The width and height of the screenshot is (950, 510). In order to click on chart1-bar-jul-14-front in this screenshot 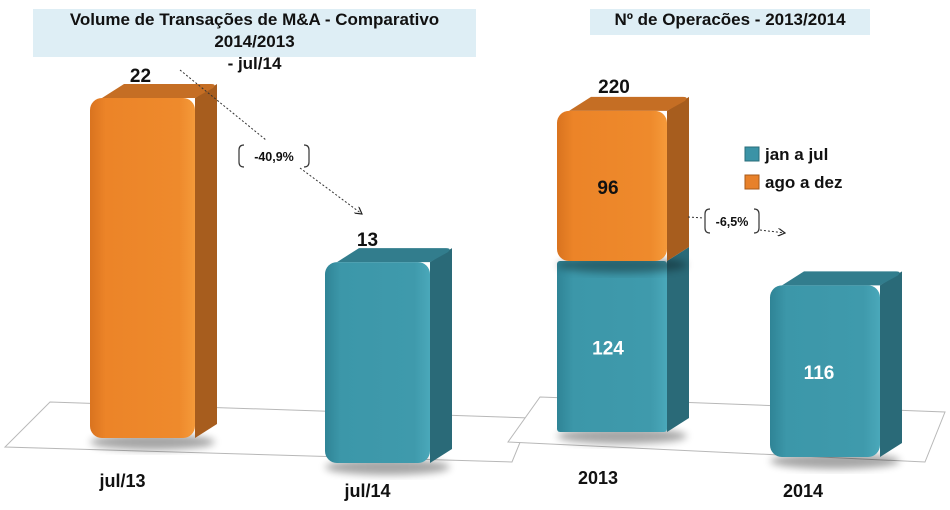, I will do `click(377, 362)`.